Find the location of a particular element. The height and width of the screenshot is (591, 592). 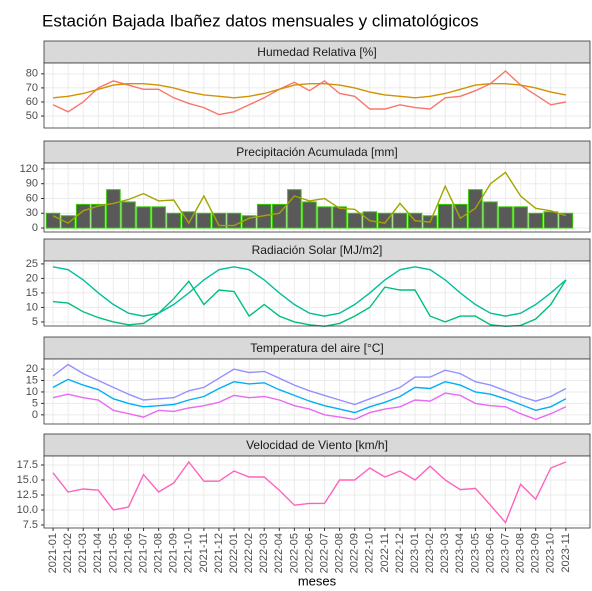

x-tick-label: 2023-08 is located at coordinates (521, 553).